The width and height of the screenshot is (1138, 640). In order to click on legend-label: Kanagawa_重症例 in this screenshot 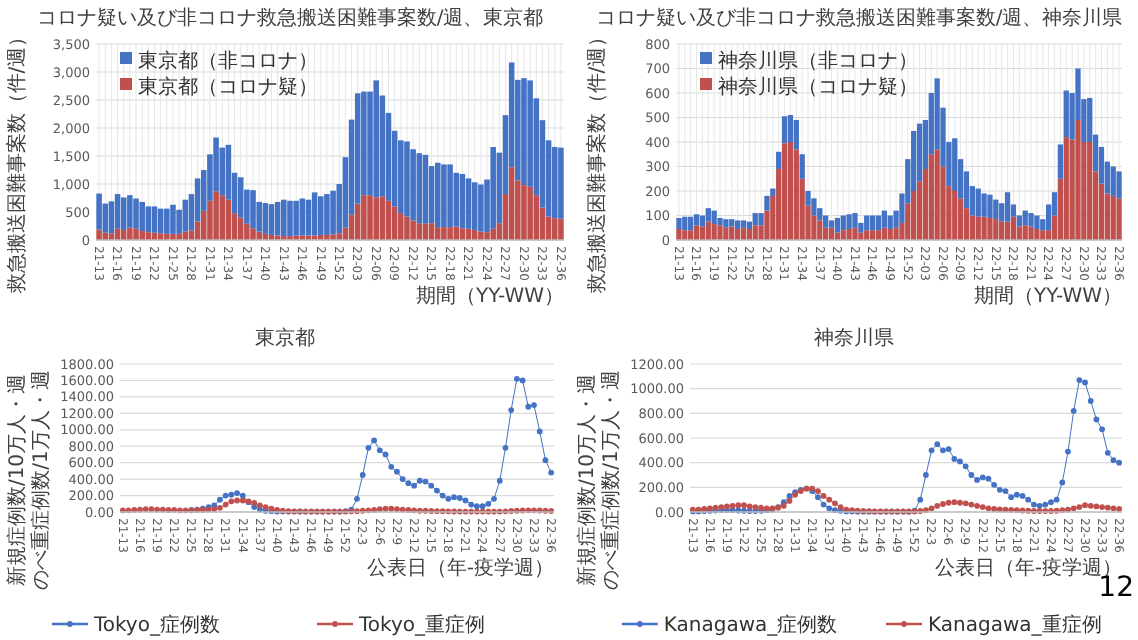, I will do `click(1015, 625)`.